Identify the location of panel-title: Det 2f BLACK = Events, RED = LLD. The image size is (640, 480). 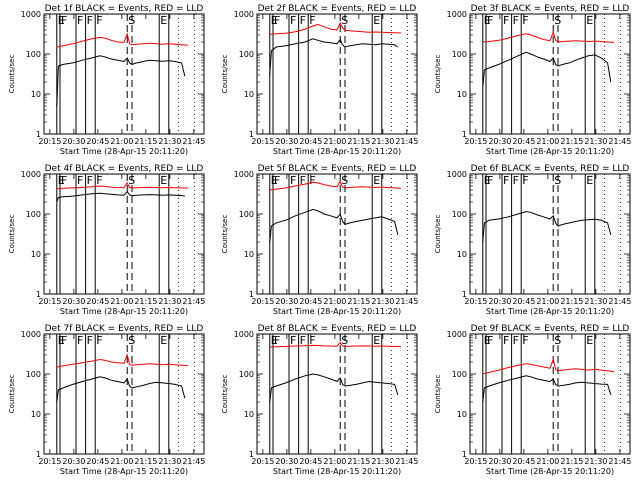
(337, 9).